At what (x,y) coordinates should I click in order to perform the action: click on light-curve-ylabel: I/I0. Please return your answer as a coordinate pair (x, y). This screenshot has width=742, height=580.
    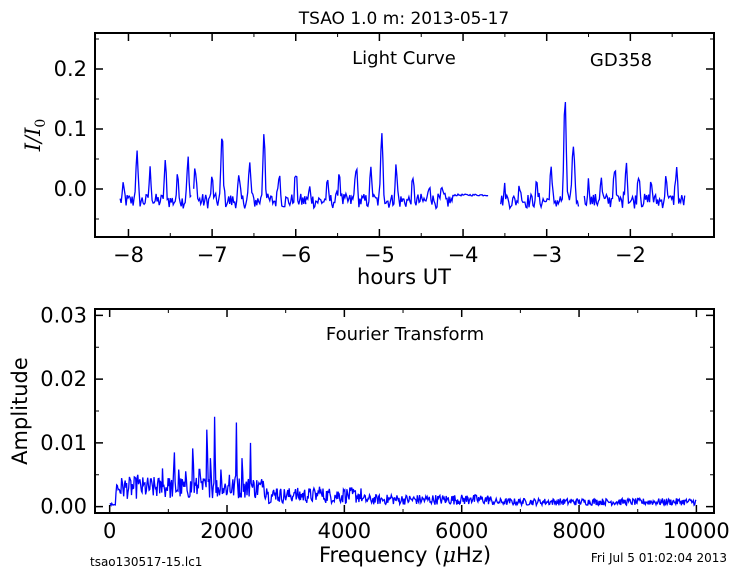
    Looking at the image, I should click on (35, 136).